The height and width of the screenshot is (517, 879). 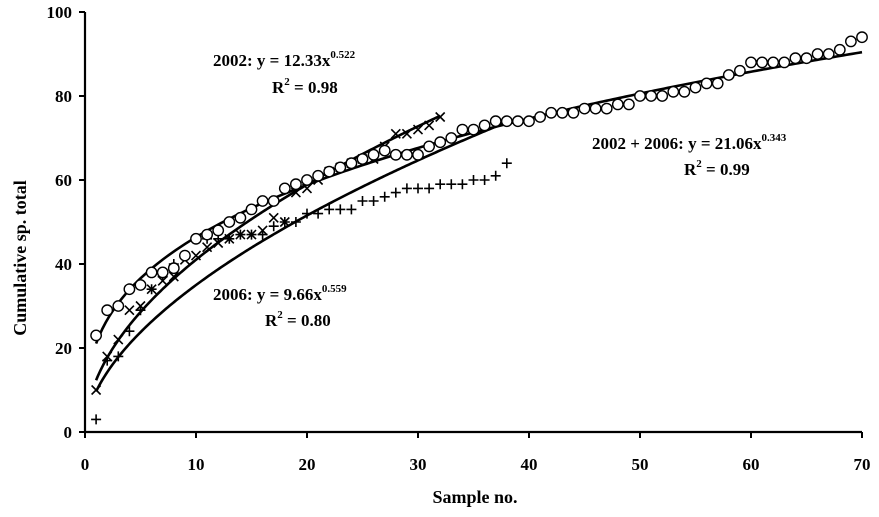 What do you see at coordinates (280, 293) in the screenshot?
I see `fit-2006-equation: 2006: y = 9.66x0.559` at bounding box center [280, 293].